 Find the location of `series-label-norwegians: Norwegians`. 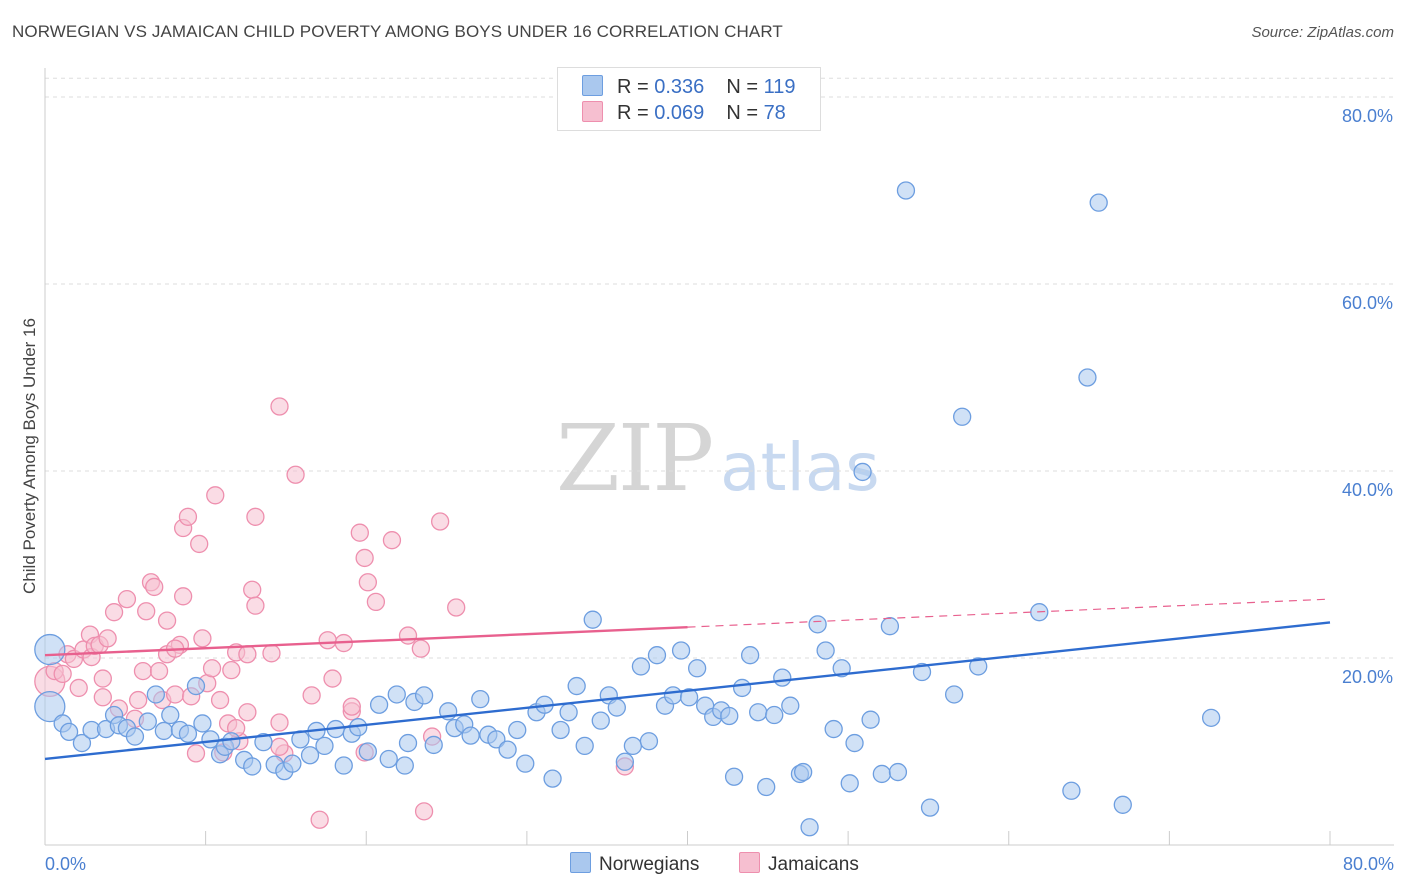

series-label-norwegians: Norwegians is located at coordinates (649, 864).